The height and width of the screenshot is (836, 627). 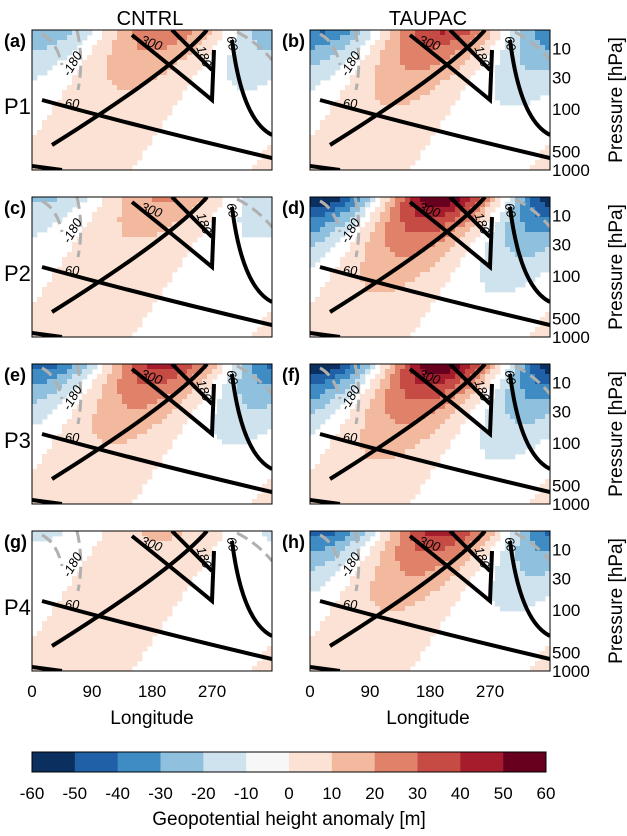 I want to click on contour-label: 300, so click(x=430, y=43).